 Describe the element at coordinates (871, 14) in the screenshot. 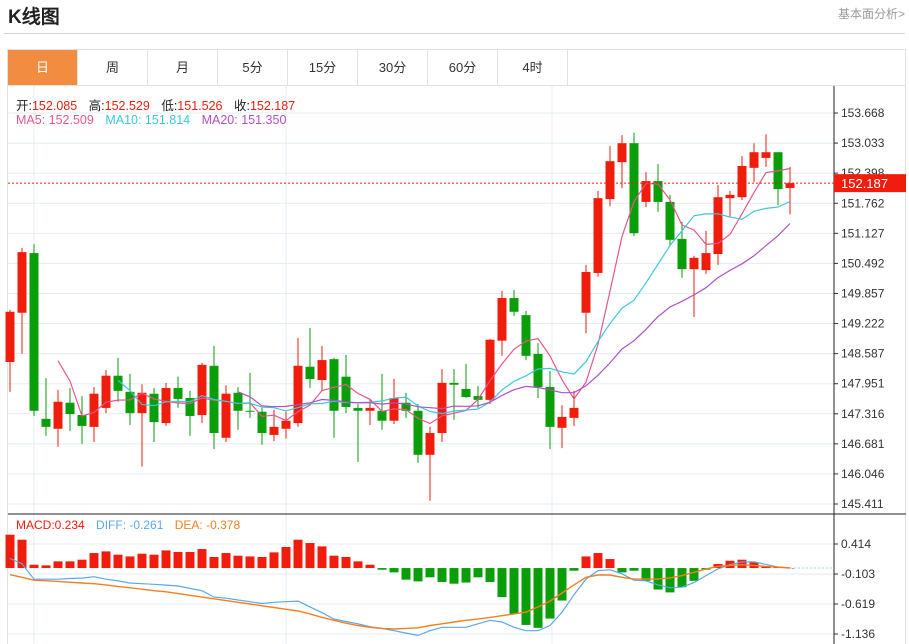

I see `fundamental-analysis-link: 基本面分析>` at that location.